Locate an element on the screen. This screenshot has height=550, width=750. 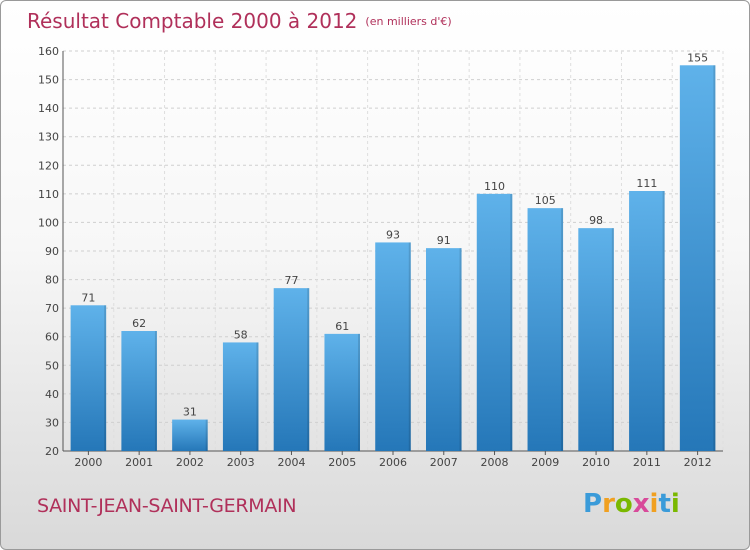
x-tick-label-2010: 2010 is located at coordinates (596, 462).